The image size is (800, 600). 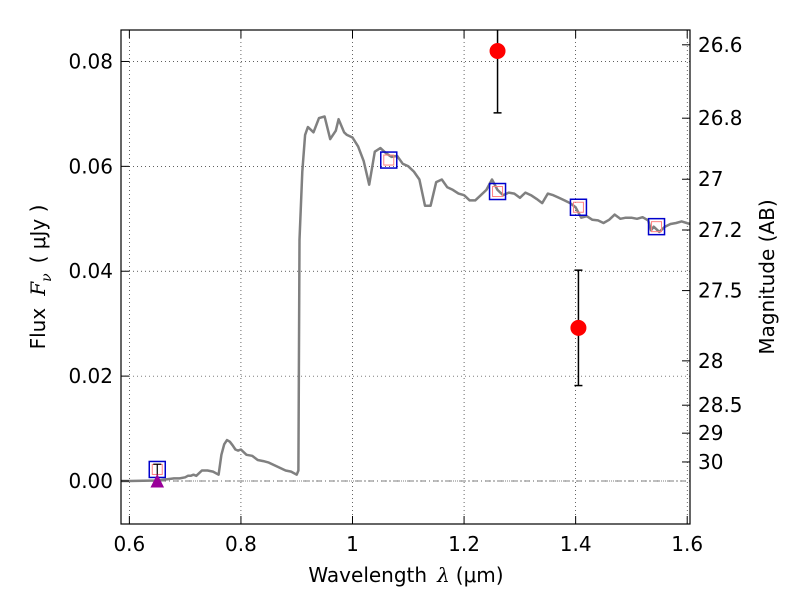 I want to click on x-tick-label: 1, so click(x=352, y=544).